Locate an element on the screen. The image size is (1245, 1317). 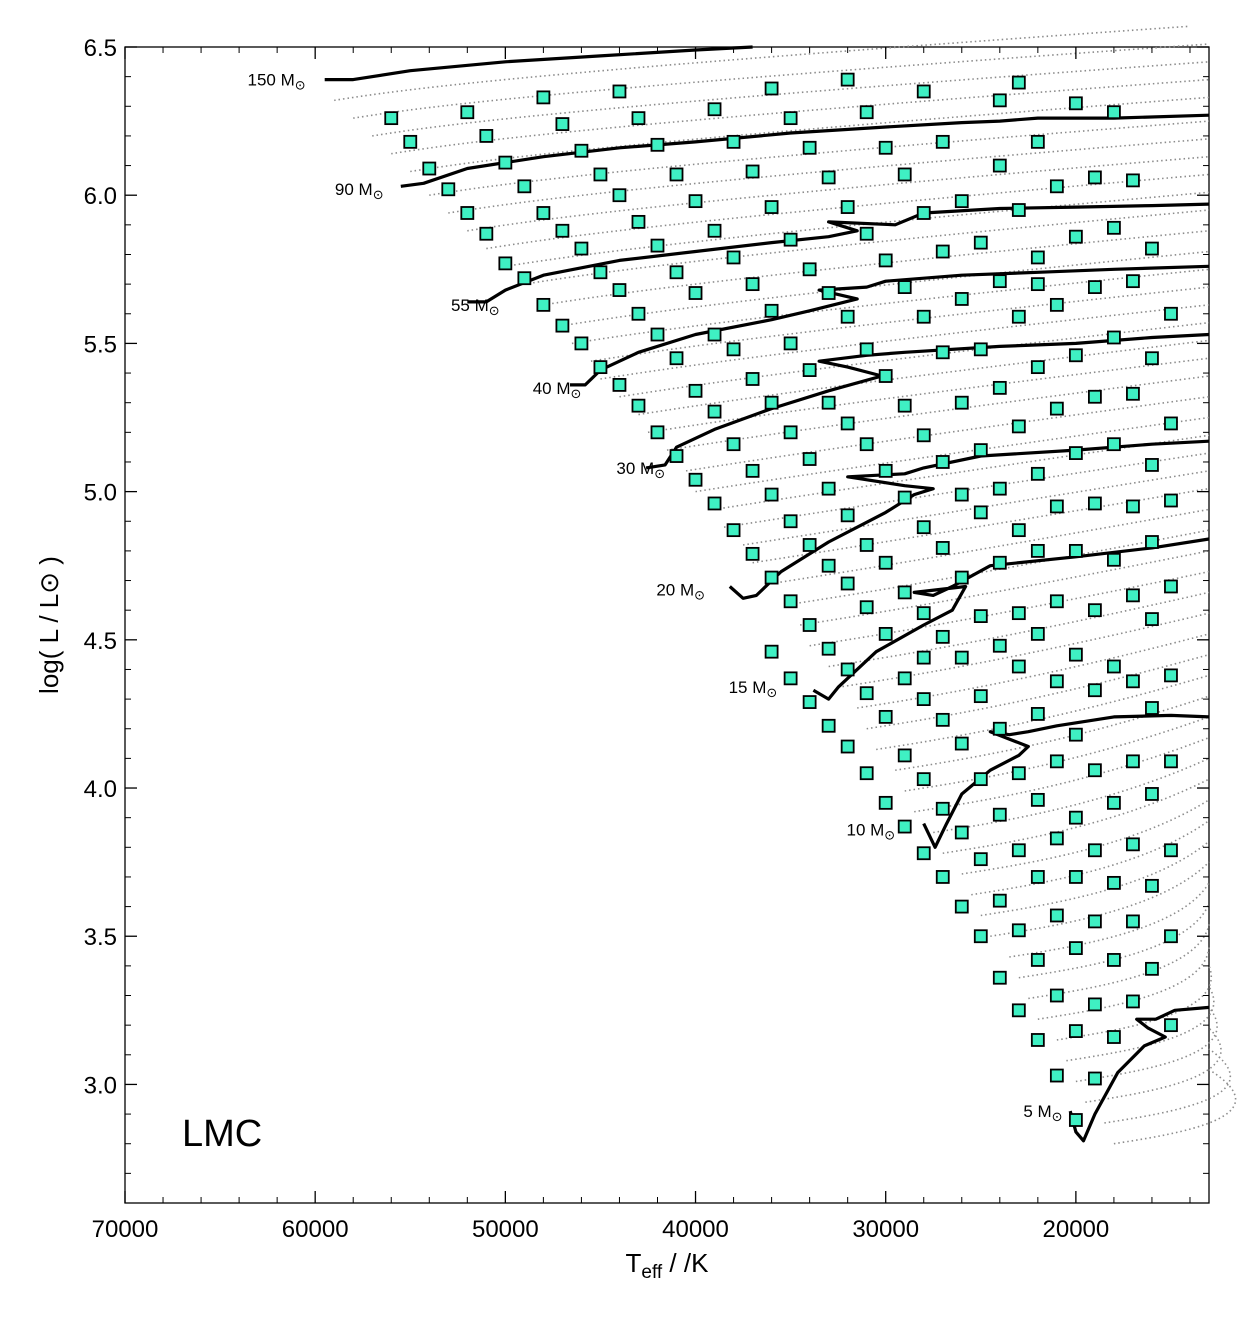
track-30-msun is located at coordinates (927, 401).